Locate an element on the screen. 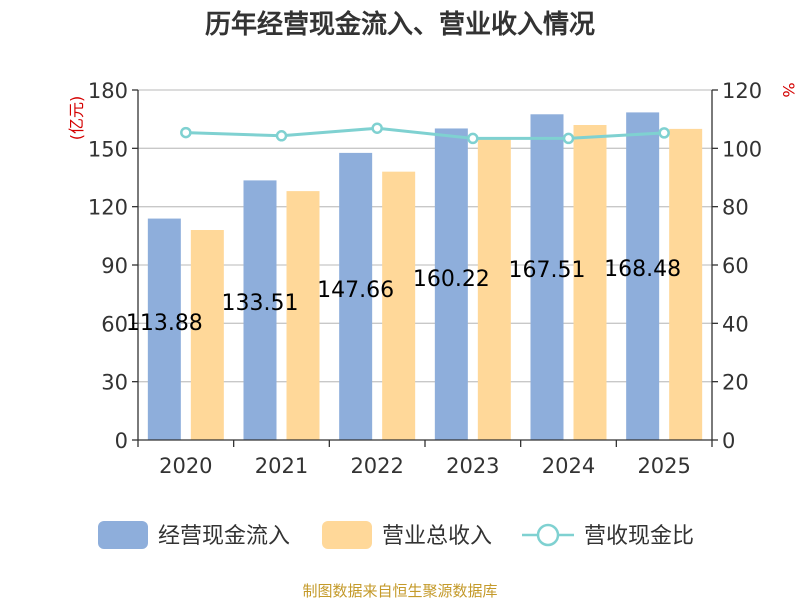 This screenshot has height=600, width=800. left-axis-tick-label: 0 is located at coordinates (121, 441).